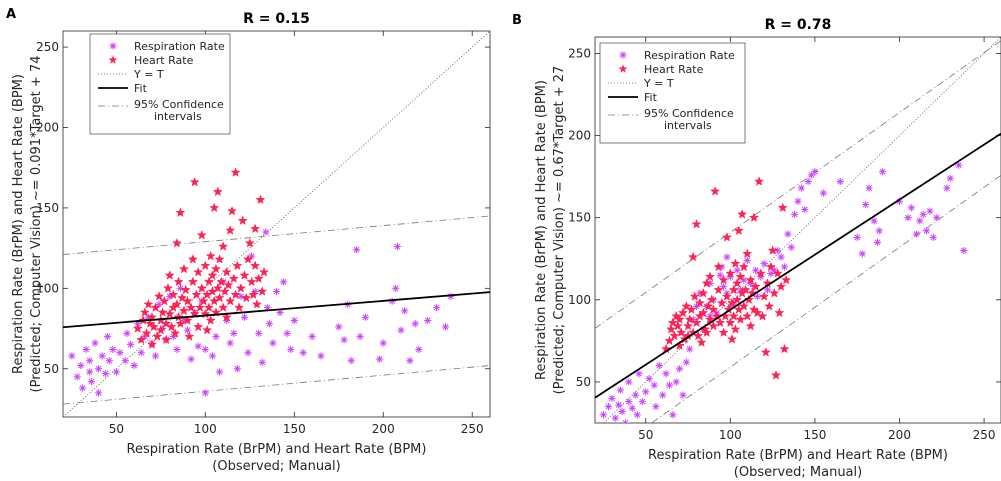  What do you see at coordinates (583, 382) in the screenshot?
I see `y-tick-label: 50` at bounding box center [583, 382].